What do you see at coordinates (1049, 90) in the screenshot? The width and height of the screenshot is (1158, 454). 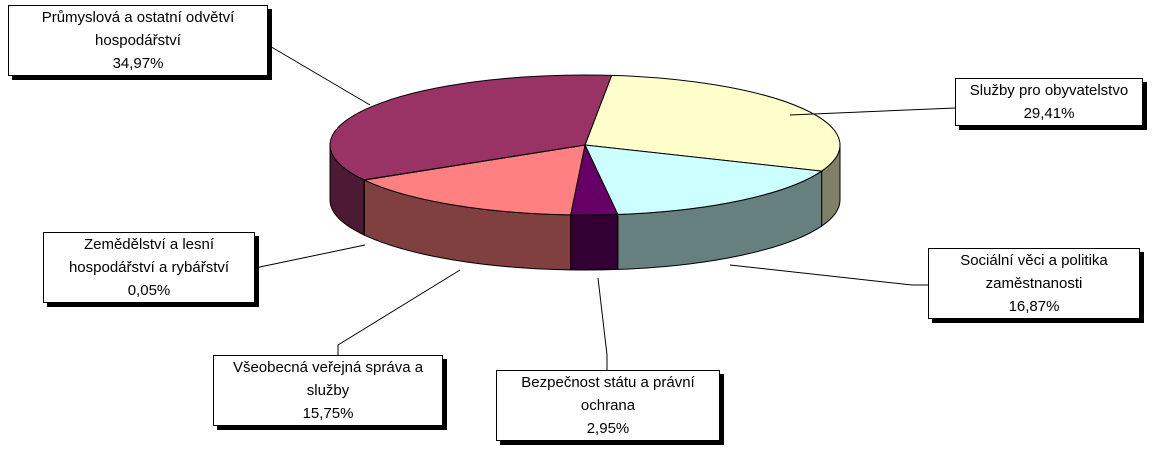 I see `slice-label: Služby pro obyvatelstvo` at bounding box center [1049, 90].